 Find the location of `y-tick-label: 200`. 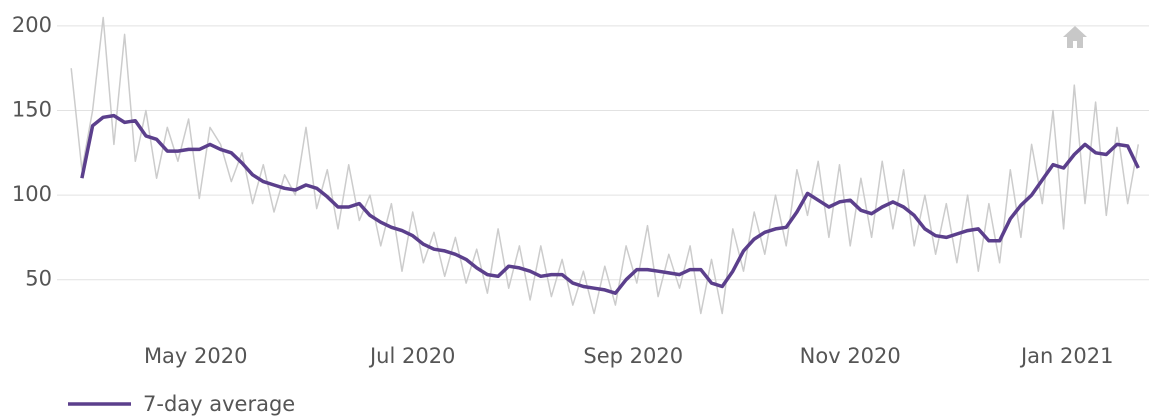

y-tick-label: 200 is located at coordinates (32, 25).